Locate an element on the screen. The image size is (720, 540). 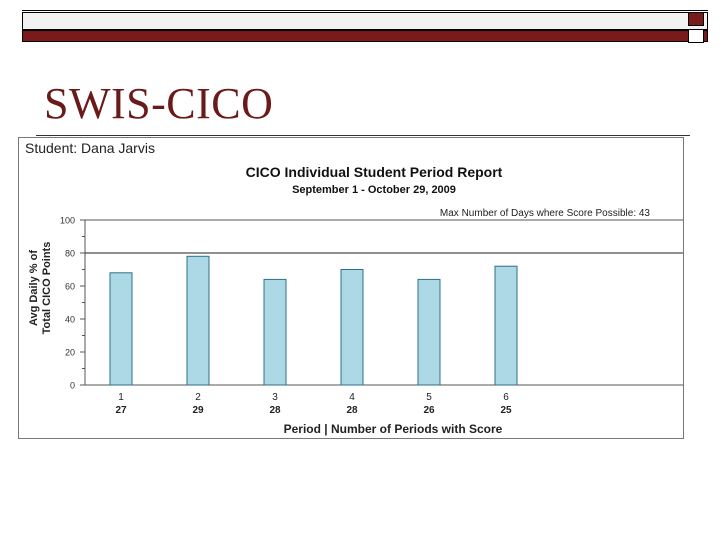
y-tick-label: 60 is located at coordinates (70, 287).